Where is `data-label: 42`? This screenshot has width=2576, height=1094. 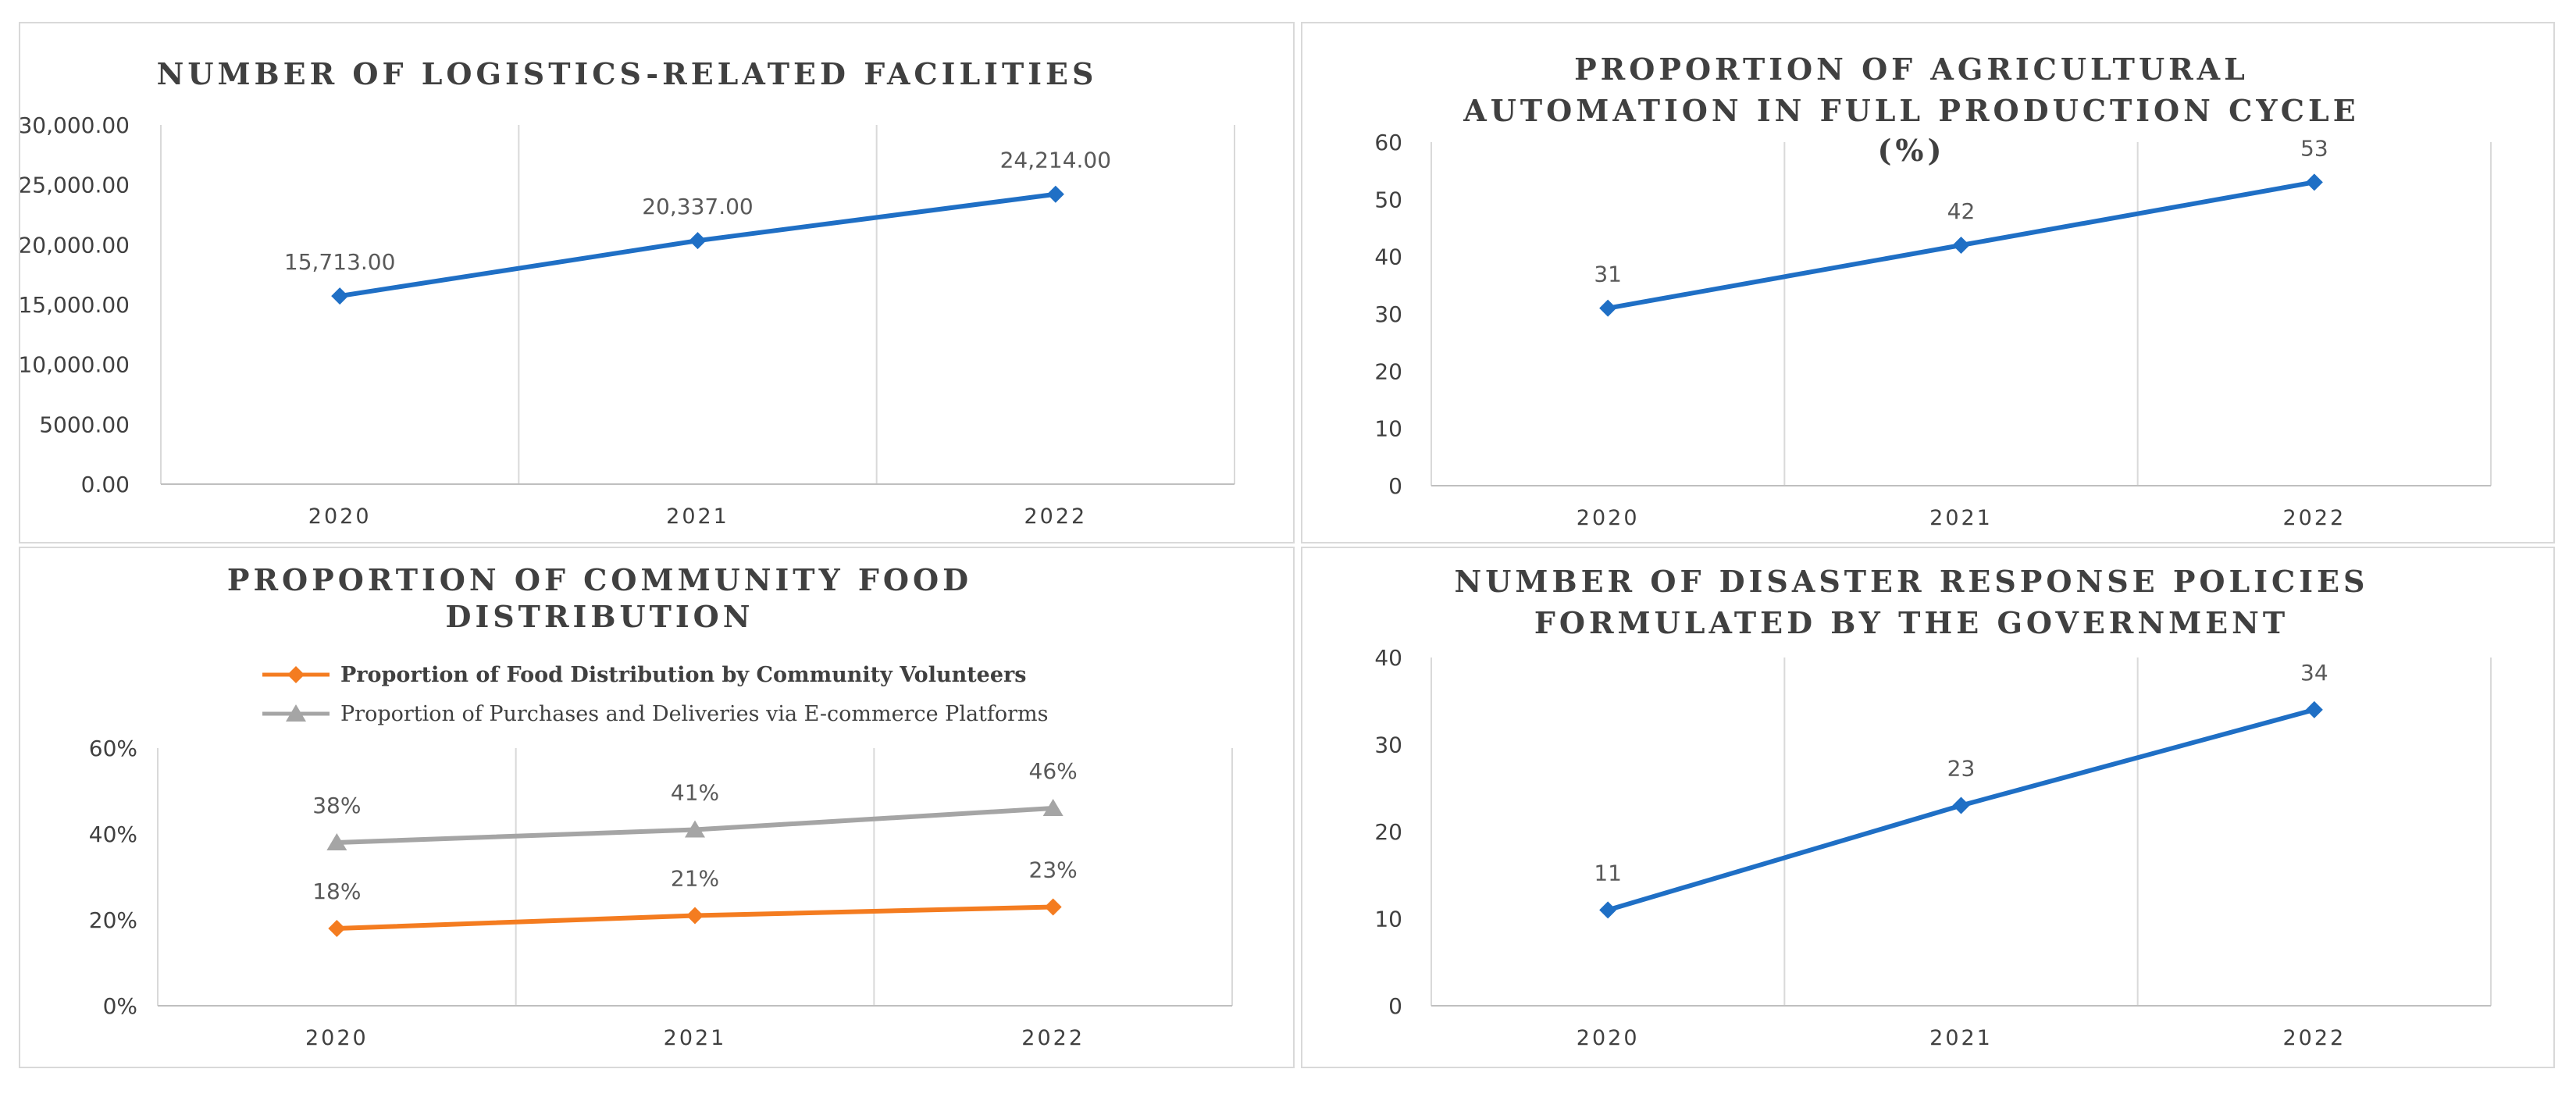 data-label: 42 is located at coordinates (1962, 211).